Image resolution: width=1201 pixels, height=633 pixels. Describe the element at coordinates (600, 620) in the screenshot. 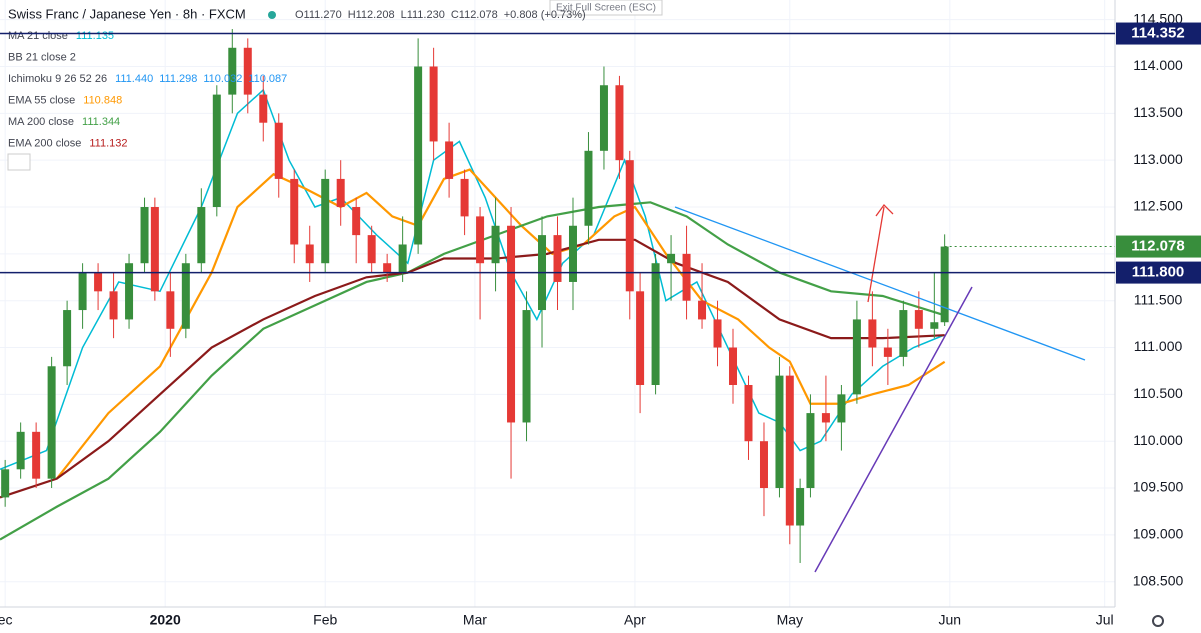

I see `time-axis` at that location.